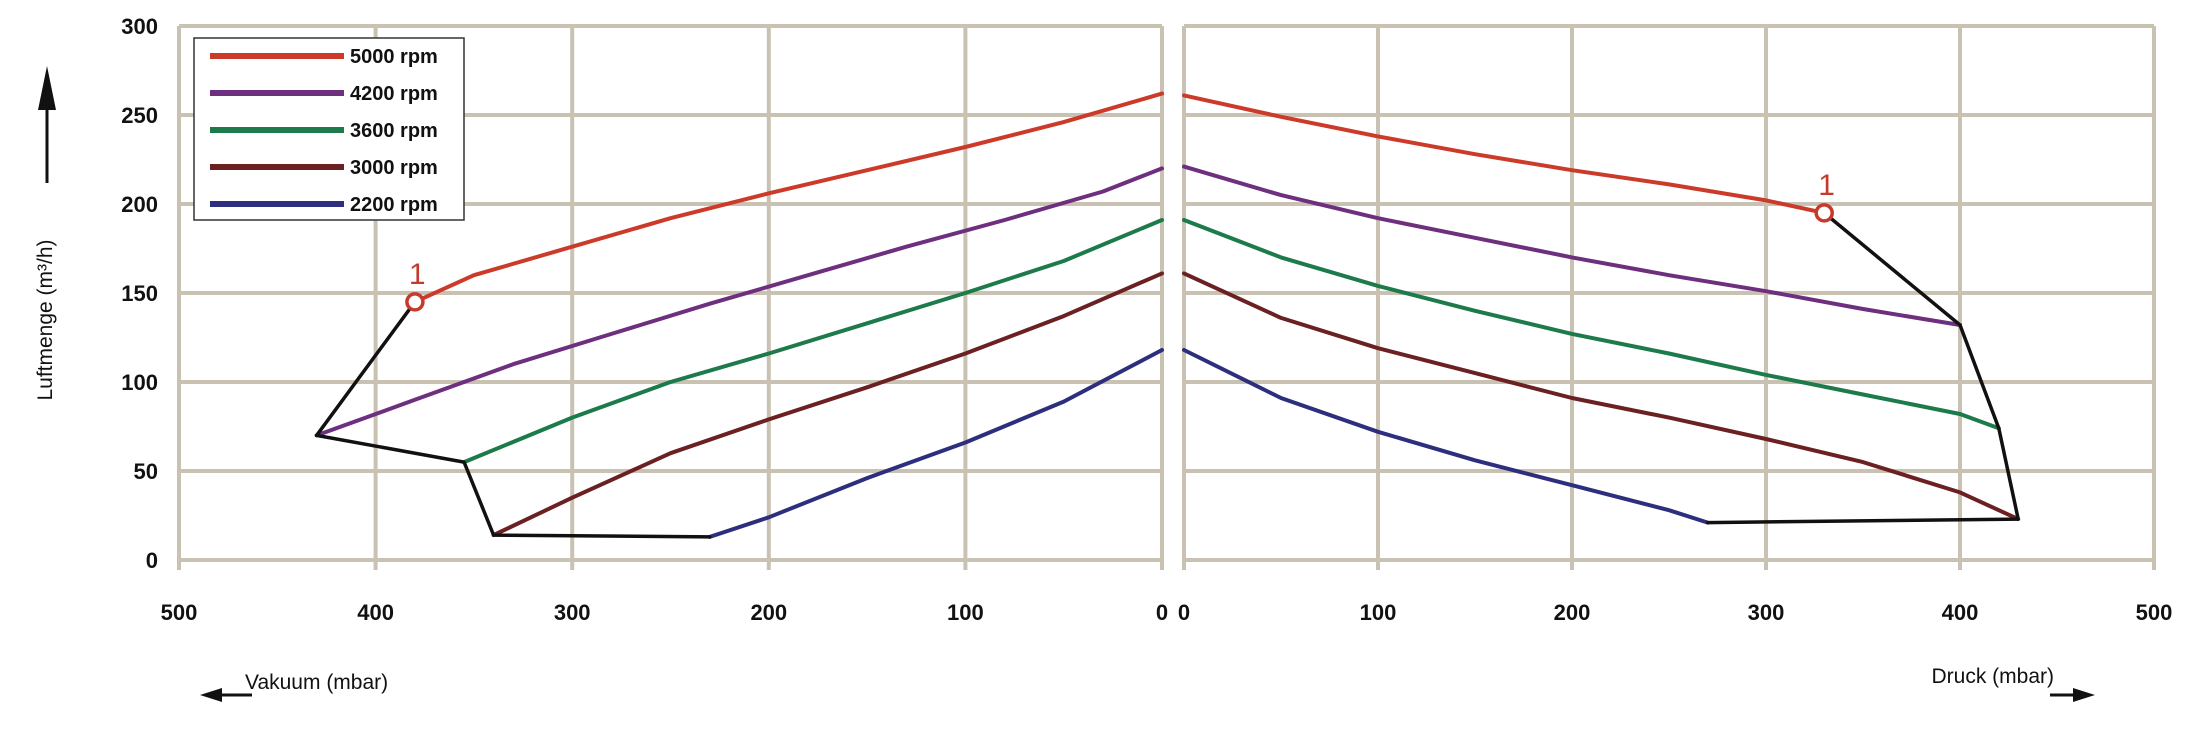 The height and width of the screenshot is (733, 2191). I want to click on y-axis-title: Luftmenge (m³/h), so click(45, 319).